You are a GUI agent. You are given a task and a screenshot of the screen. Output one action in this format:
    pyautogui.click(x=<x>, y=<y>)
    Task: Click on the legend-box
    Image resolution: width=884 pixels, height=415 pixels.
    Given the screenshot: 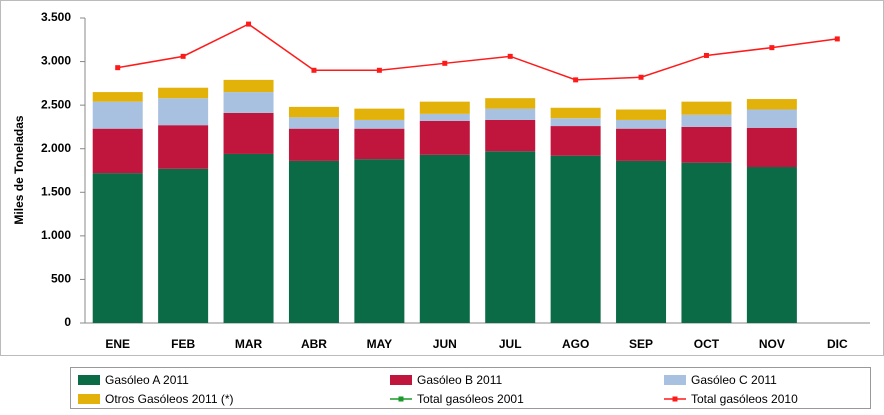 What is the action you would take?
    pyautogui.click(x=470, y=388)
    